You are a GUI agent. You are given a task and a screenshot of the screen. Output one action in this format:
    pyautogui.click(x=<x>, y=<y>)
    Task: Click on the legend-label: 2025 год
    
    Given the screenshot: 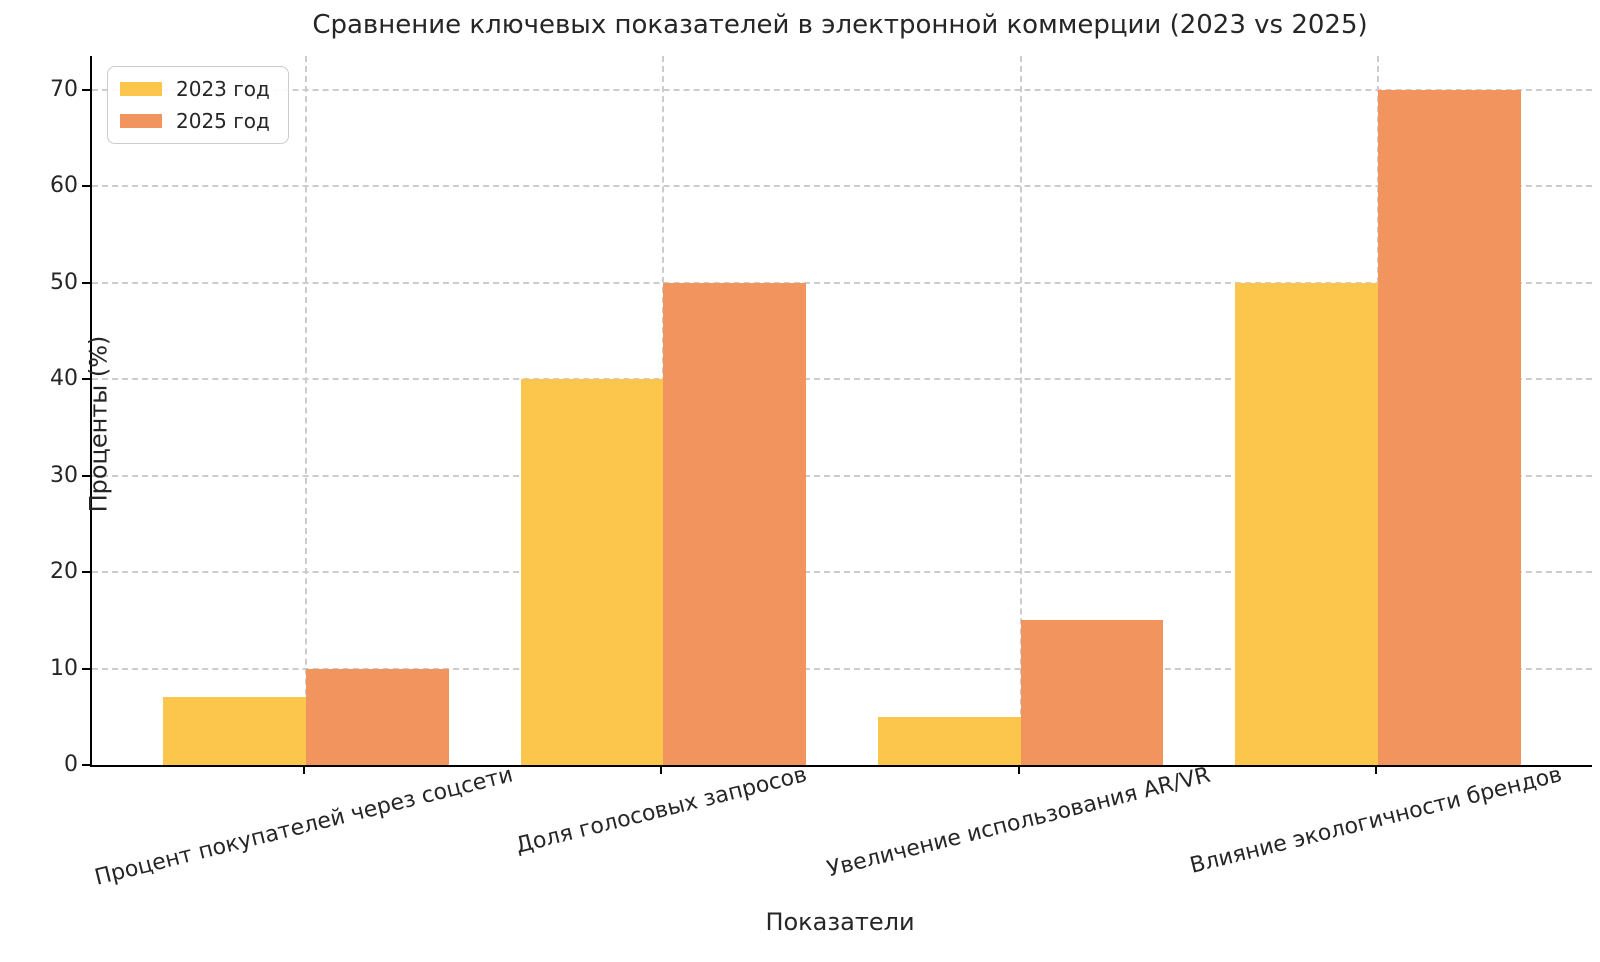 What is the action you would take?
    pyautogui.click(x=223, y=121)
    